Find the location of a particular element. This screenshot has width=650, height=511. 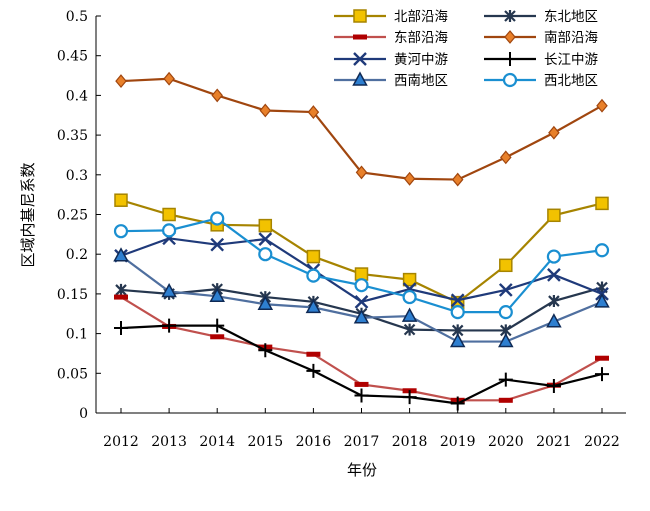

x-tick-label: 2013 is located at coordinates (169, 442).